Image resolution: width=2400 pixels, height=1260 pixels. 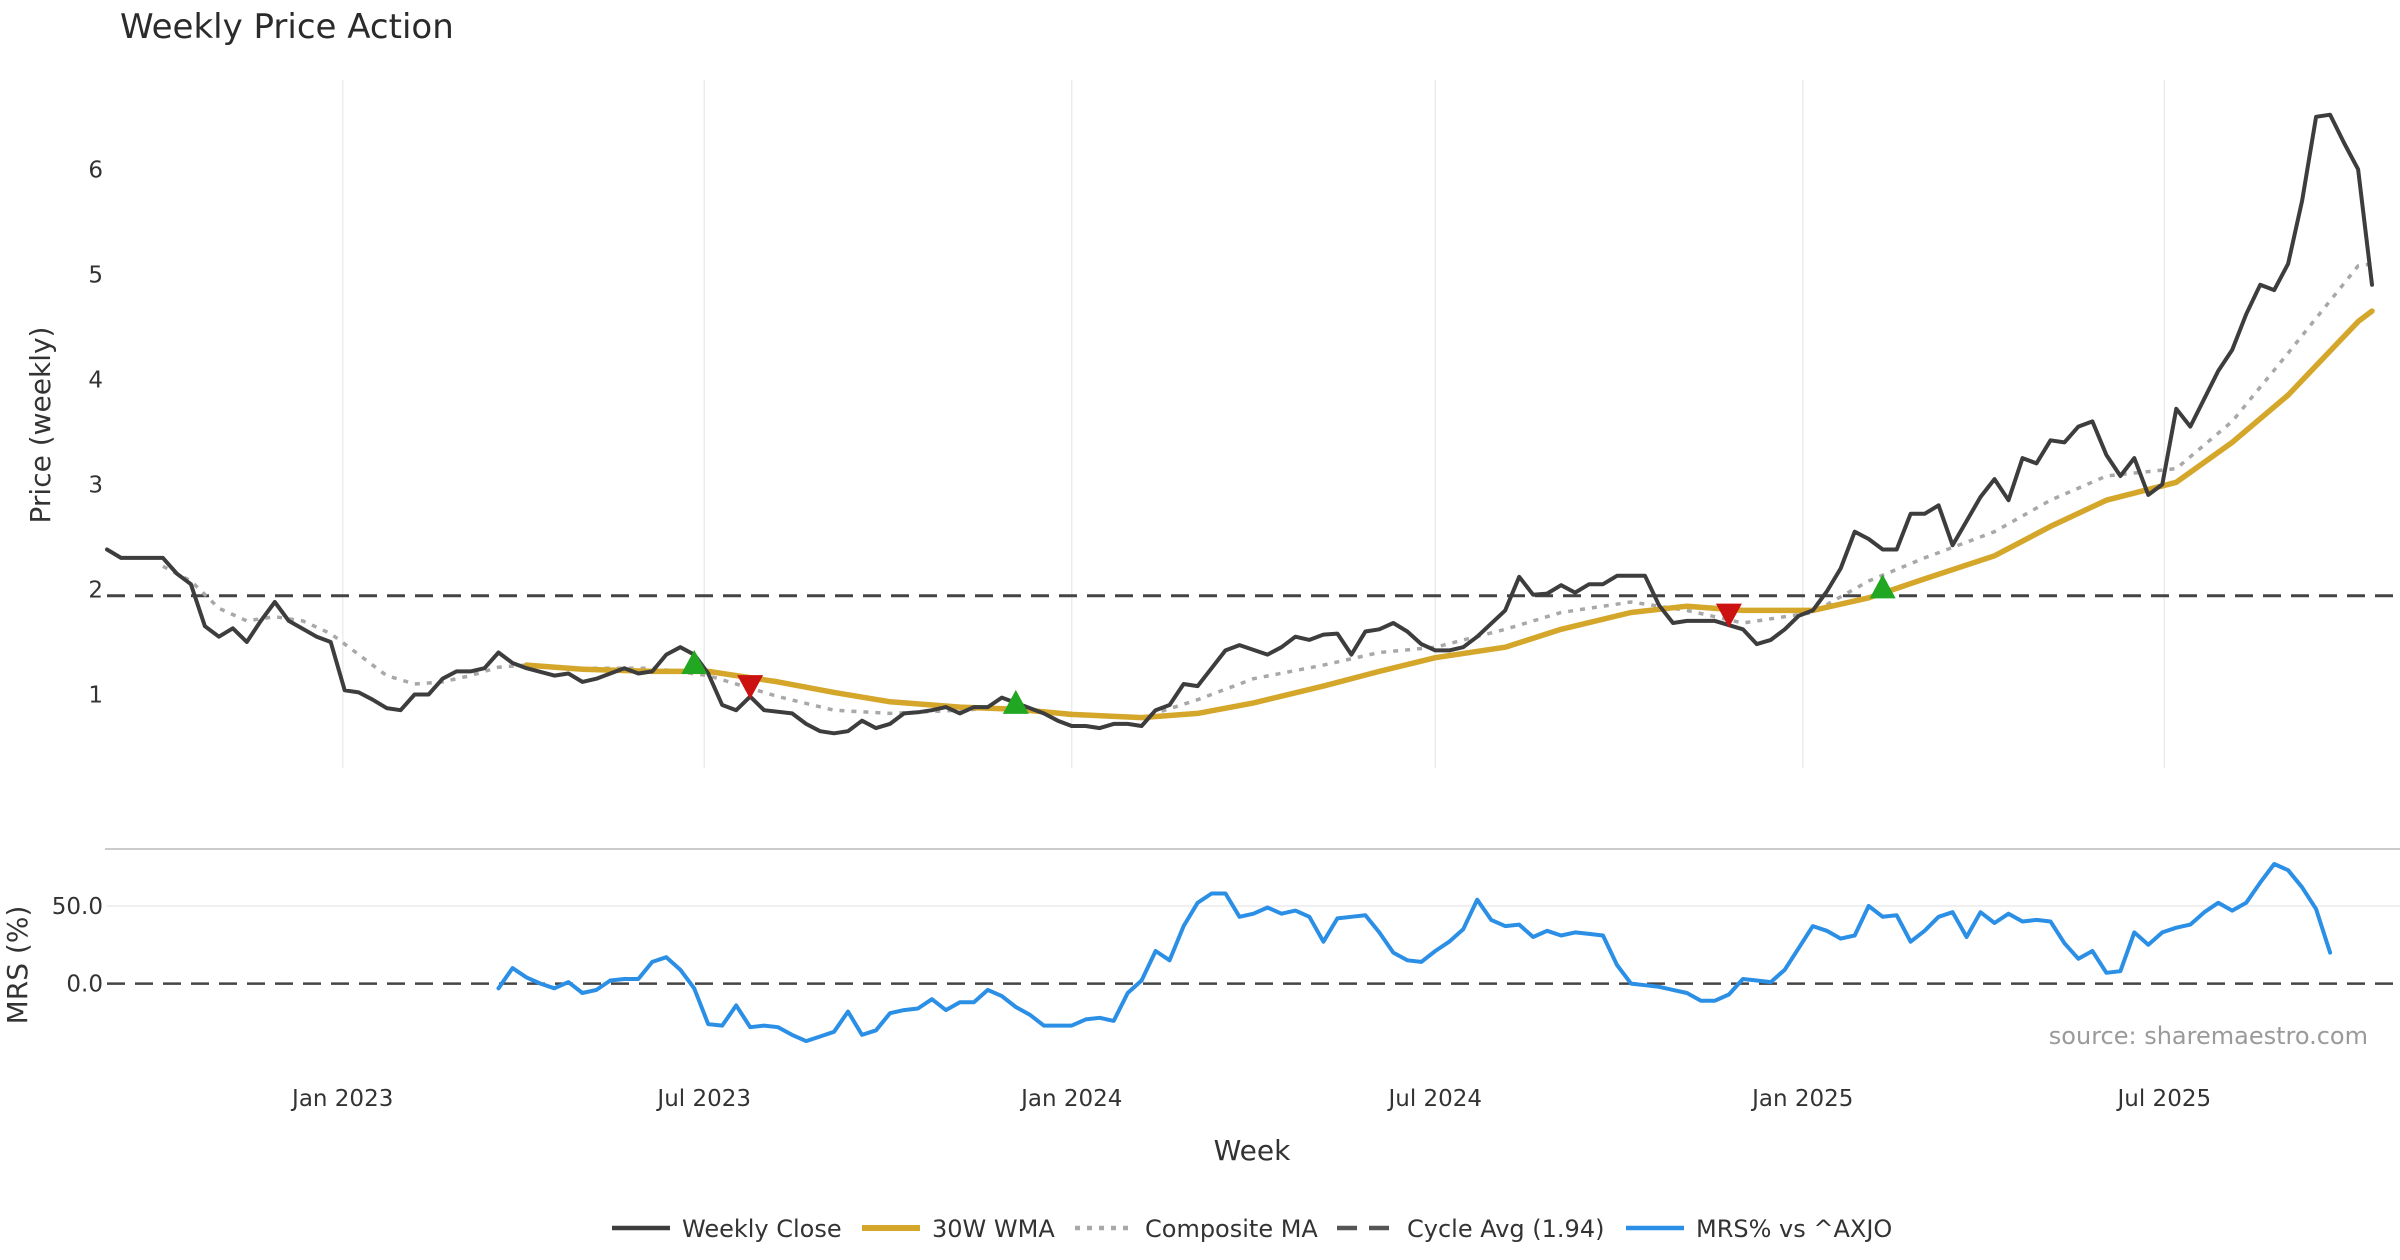 I want to click on chart-title: Weekly Price Action, so click(x=287, y=27).